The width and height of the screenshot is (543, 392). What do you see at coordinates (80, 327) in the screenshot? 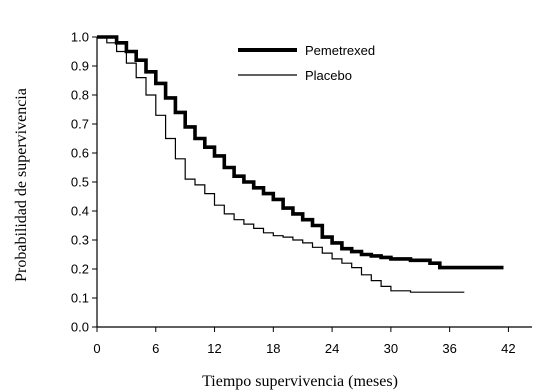
I see `y-tick-label: 0.0` at bounding box center [80, 327].